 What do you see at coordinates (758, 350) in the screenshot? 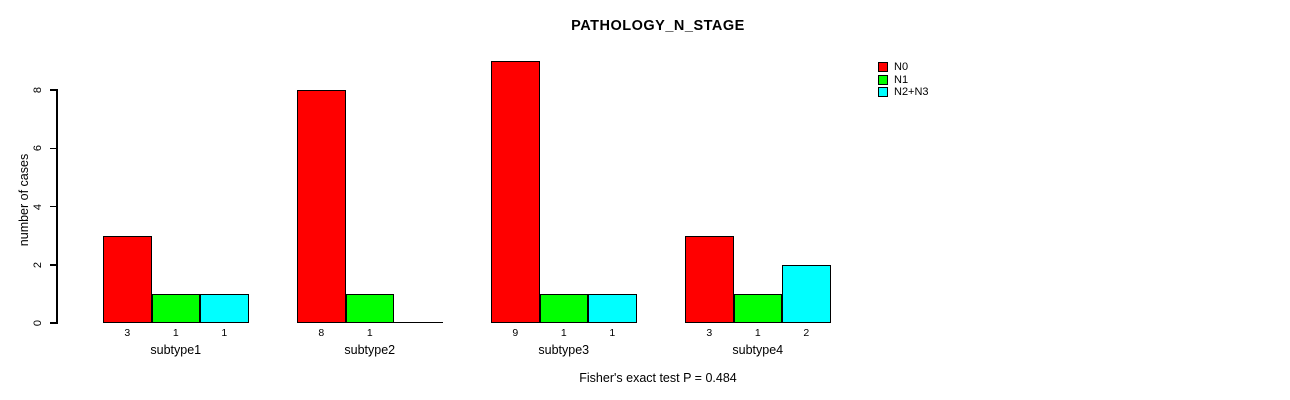
I see `category-label-subtype4: subtype4` at bounding box center [758, 350].